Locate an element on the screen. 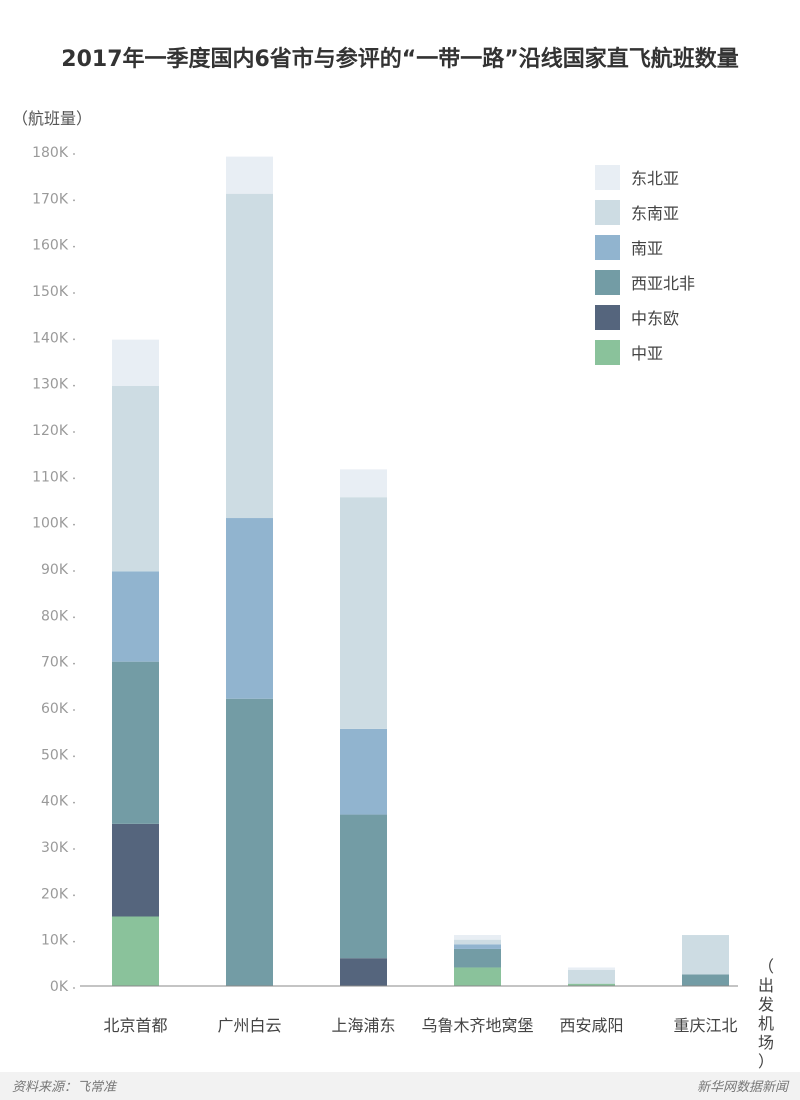 The height and width of the screenshot is (1100, 800). y-tick-label: 0K is located at coordinates (59, 987).